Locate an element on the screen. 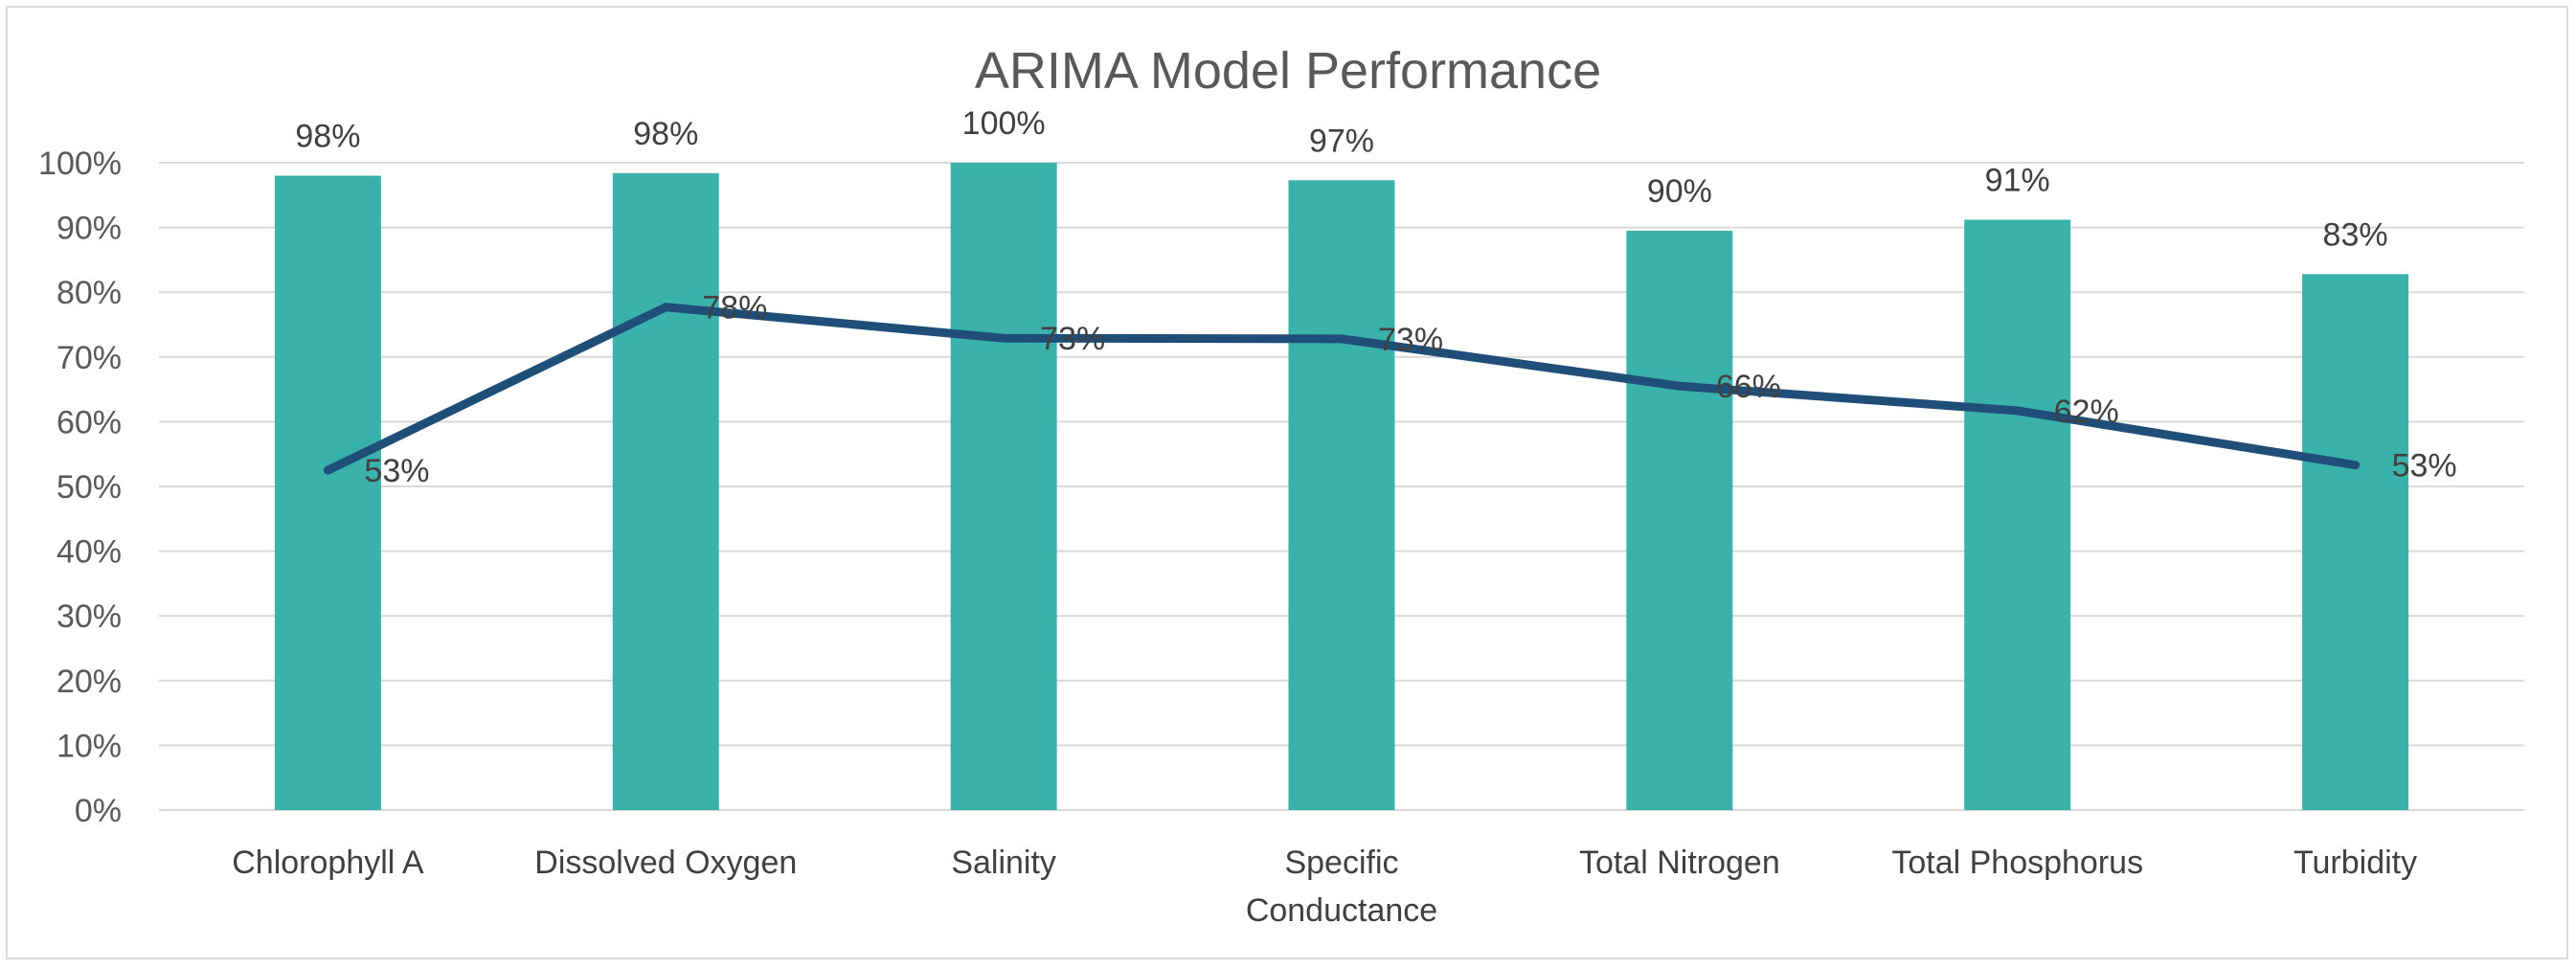 The height and width of the screenshot is (969, 2576). y-tick-label: 80% is located at coordinates (89, 293).